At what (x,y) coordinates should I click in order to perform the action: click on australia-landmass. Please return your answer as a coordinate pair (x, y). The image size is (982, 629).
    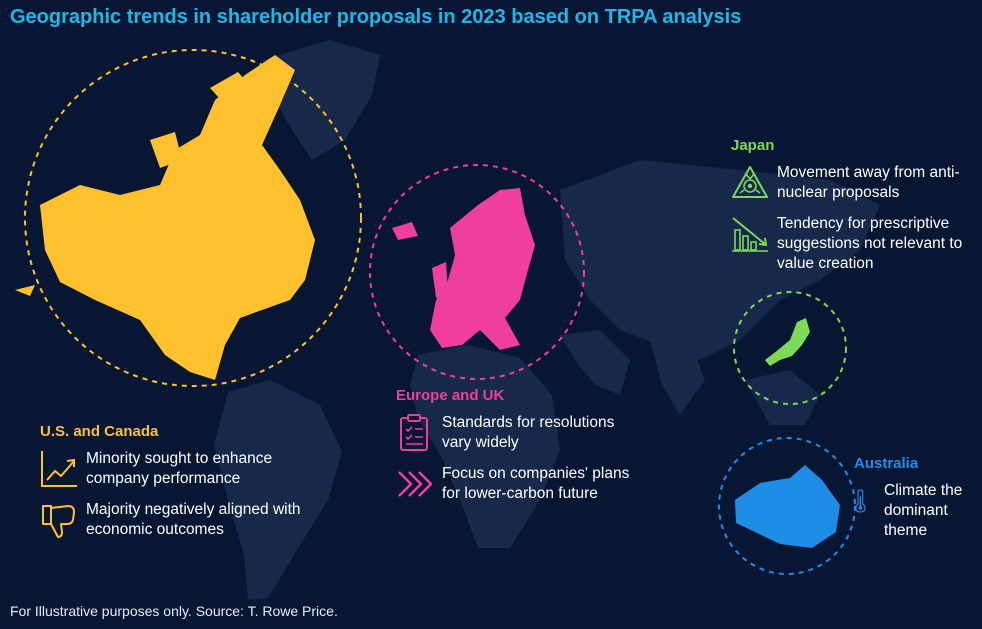
    Looking at the image, I should click on (787, 506).